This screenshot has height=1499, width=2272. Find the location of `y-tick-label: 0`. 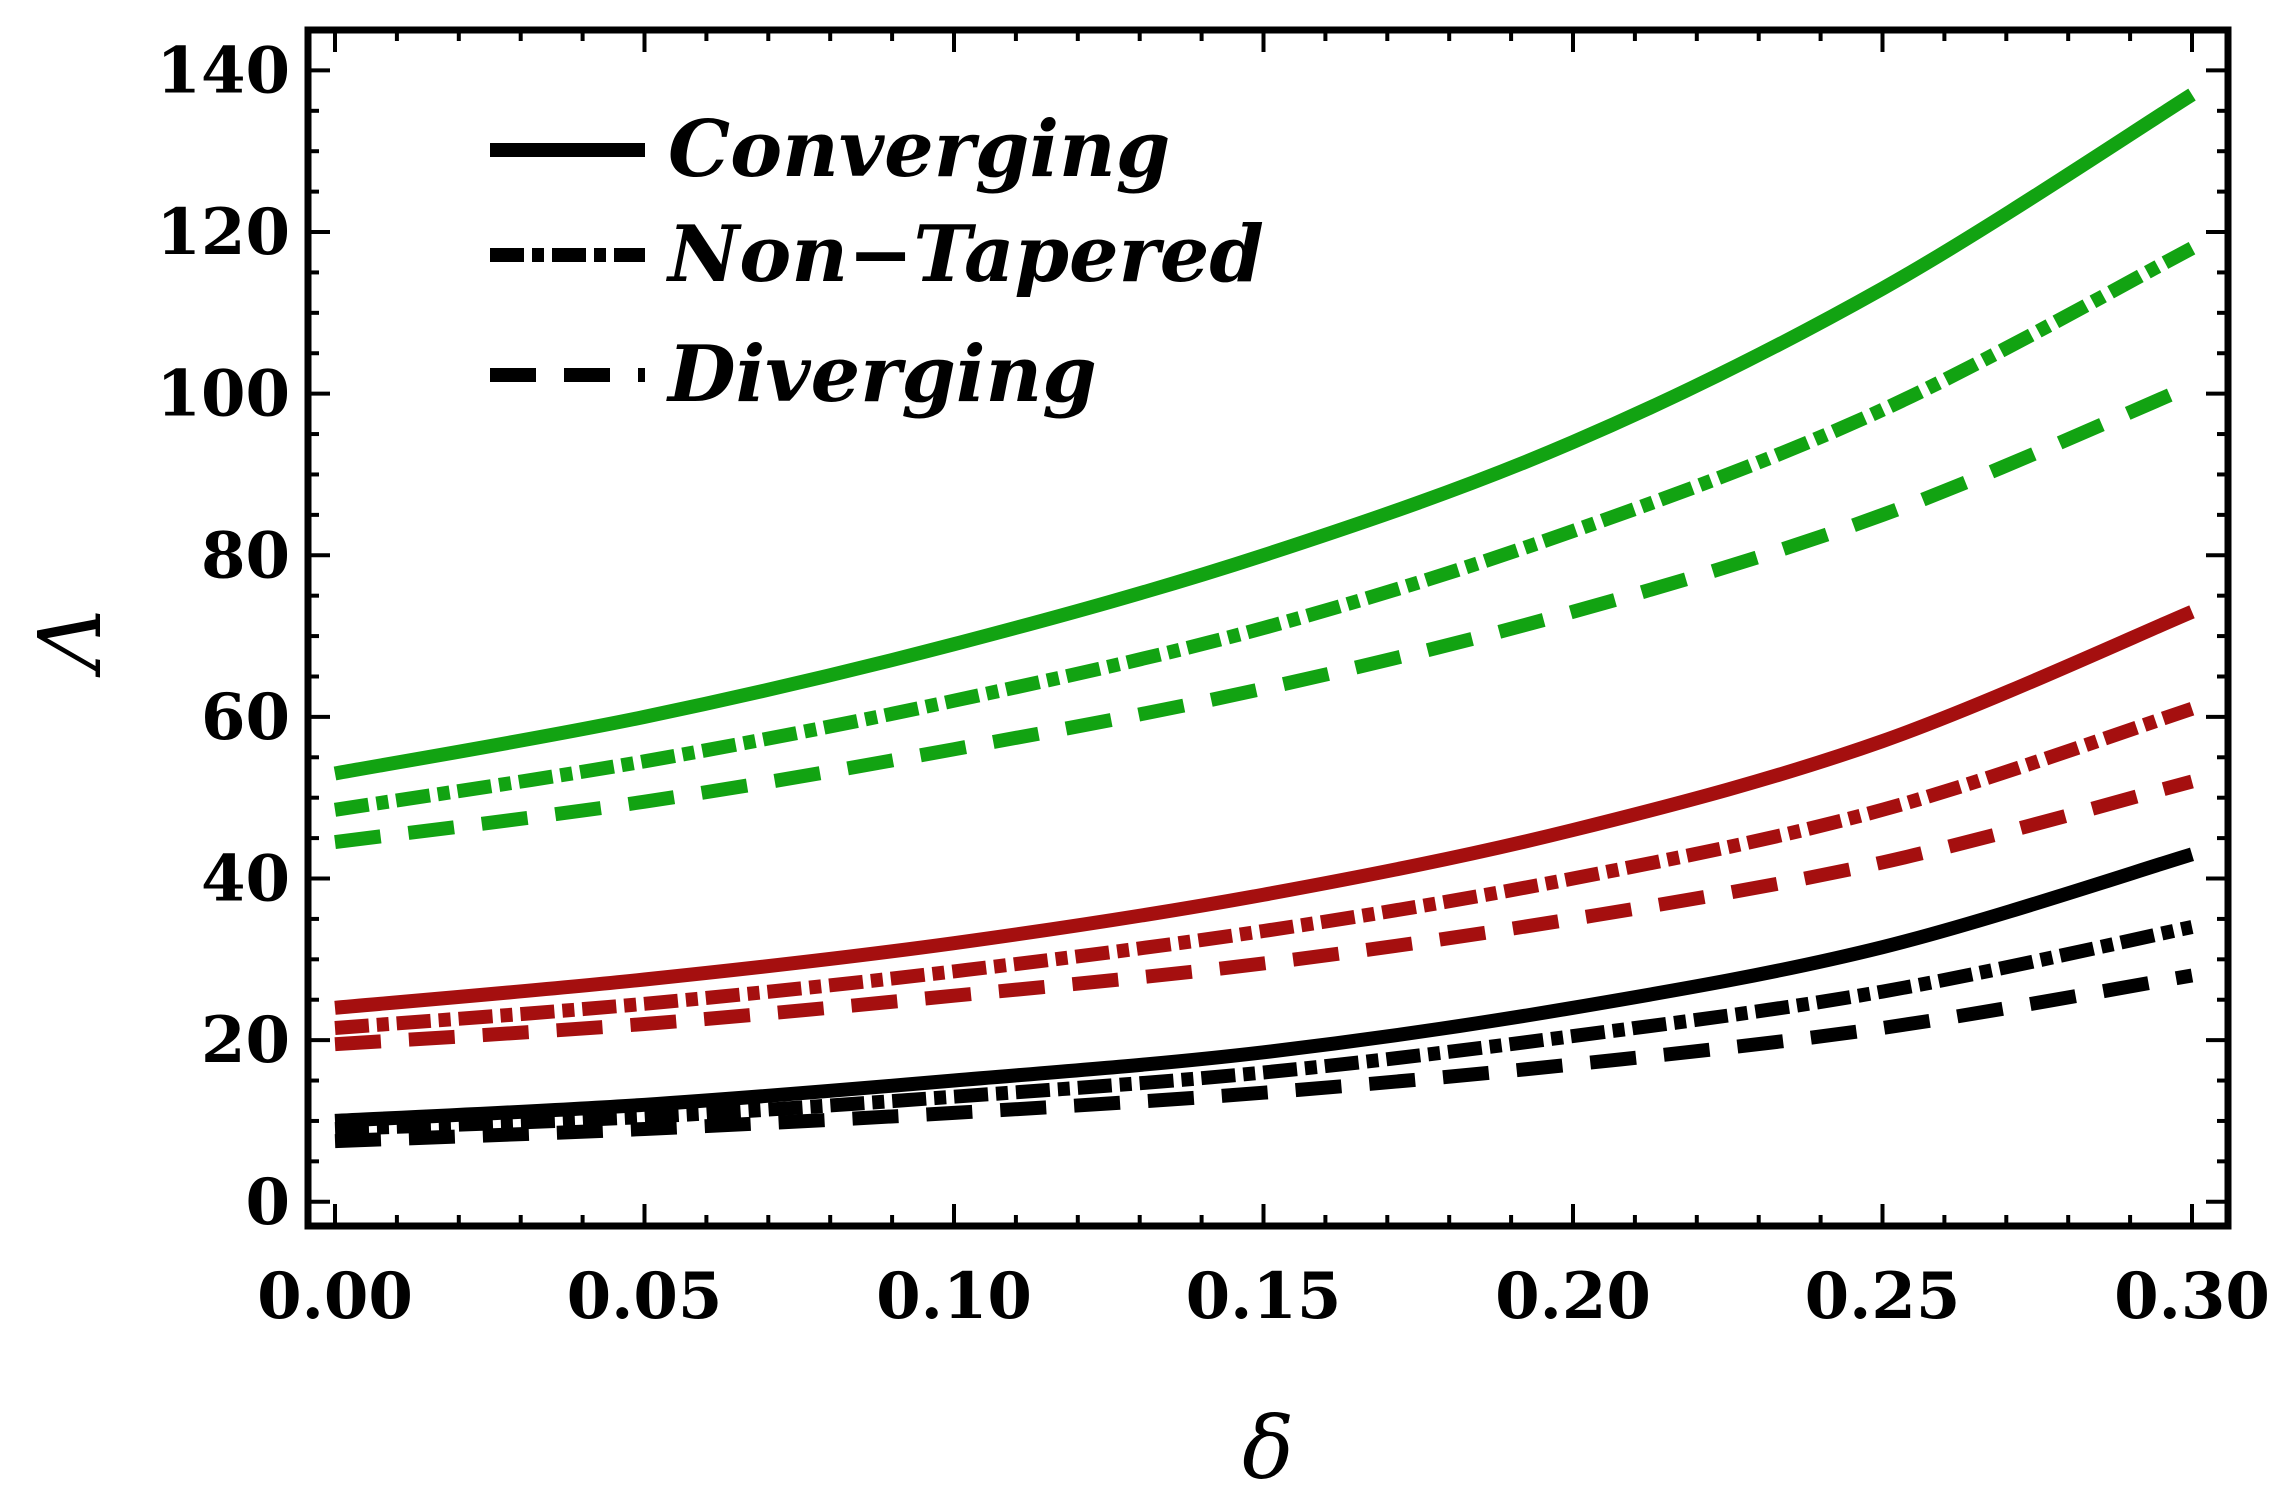

y-tick-label: 0 is located at coordinates (267, 1202).